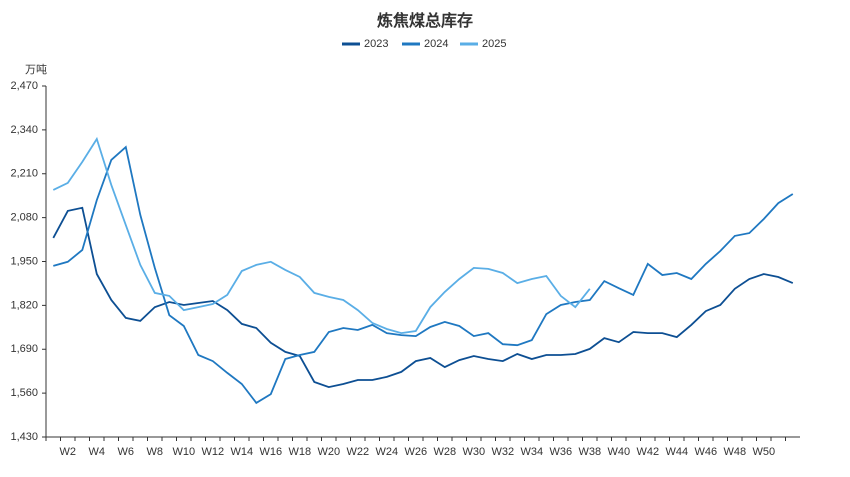 Image resolution: width=850 pixels, height=477 pixels. Describe the element at coordinates (155, 452) in the screenshot. I see `x-tick-label: W8` at that location.